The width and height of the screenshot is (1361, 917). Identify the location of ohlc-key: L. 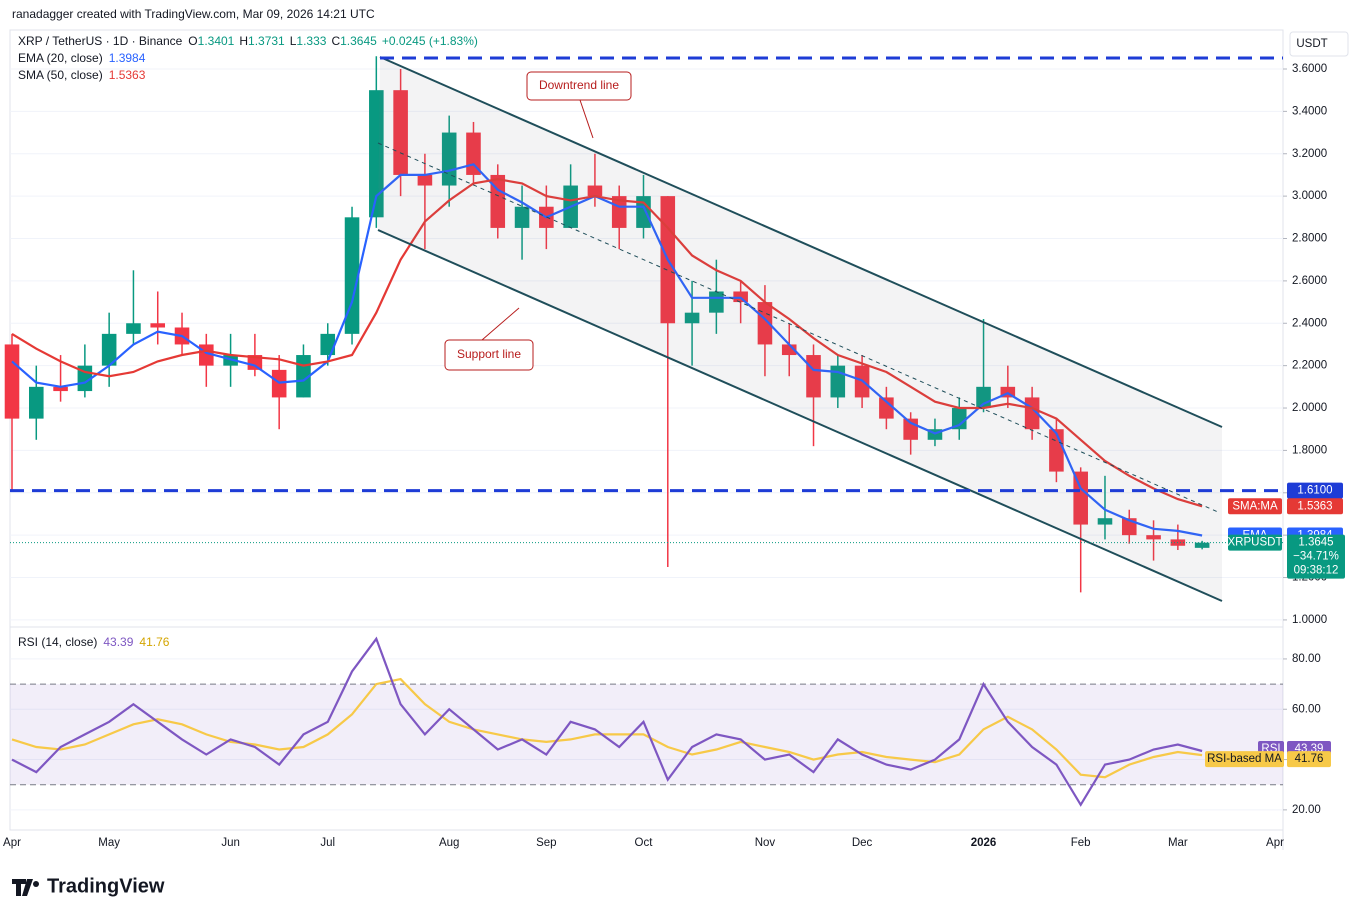
(293, 41).